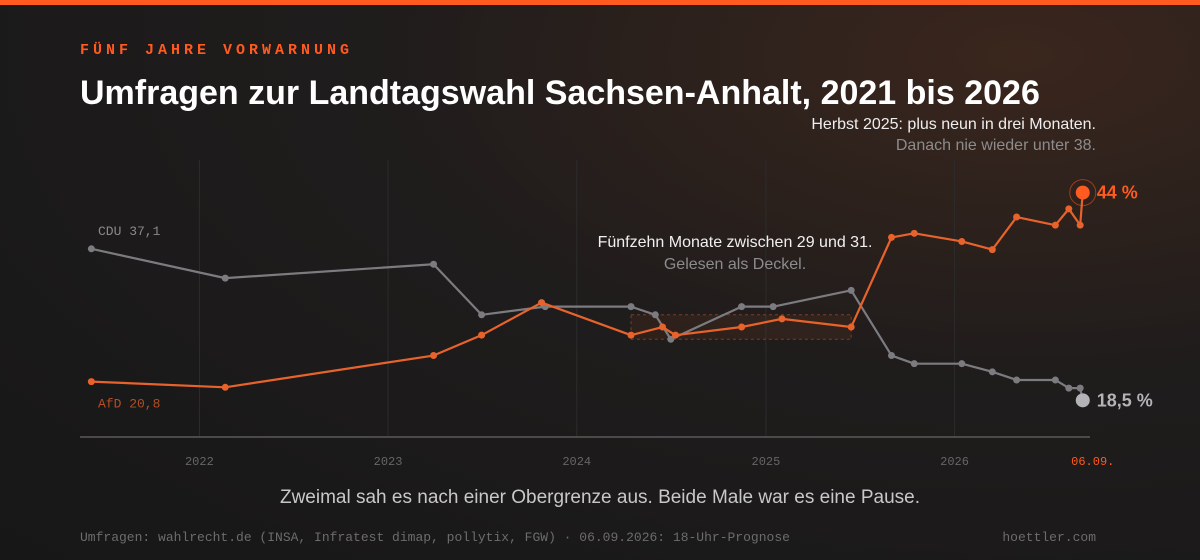 This screenshot has height=560, width=1200. I want to click on start-label-cdu: CDU 37,1, so click(129, 231).